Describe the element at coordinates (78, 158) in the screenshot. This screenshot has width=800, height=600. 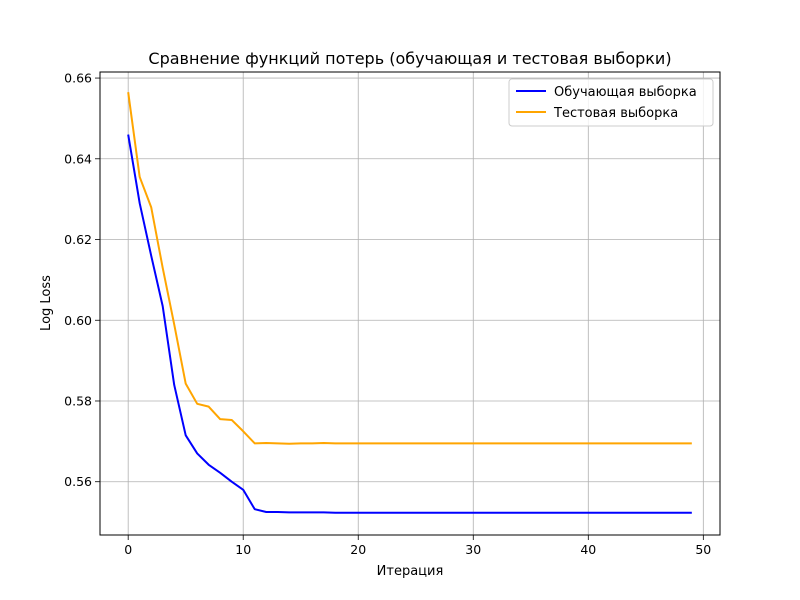
I see `y-tick-label: 0.64` at that location.